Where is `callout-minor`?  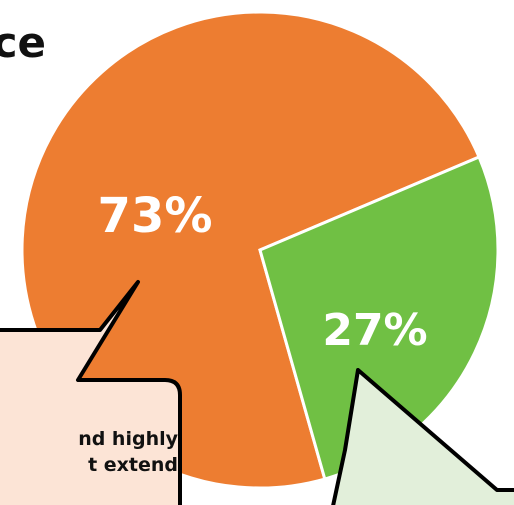 callout-minor is located at coordinates (422, 436).